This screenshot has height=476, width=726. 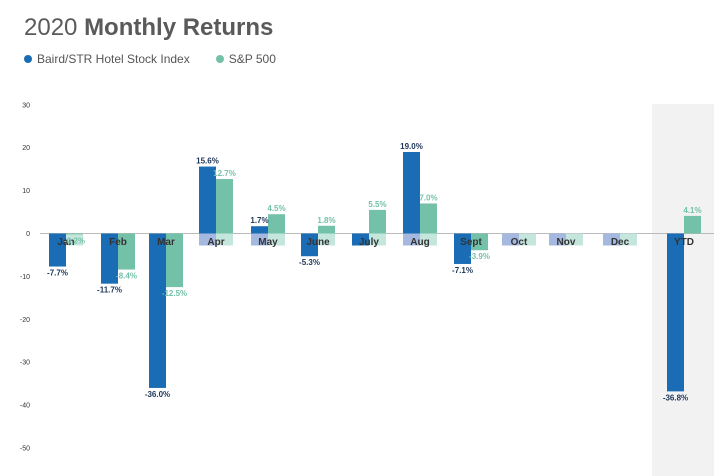 What do you see at coordinates (259, 220) in the screenshot?
I see `data-label-index: 1.7%` at bounding box center [259, 220].